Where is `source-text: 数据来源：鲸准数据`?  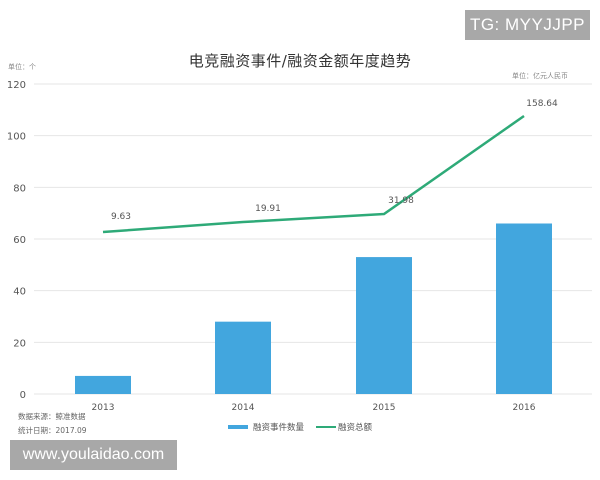
source-text: 数据来源：鲸准数据 is located at coordinates (52, 416).